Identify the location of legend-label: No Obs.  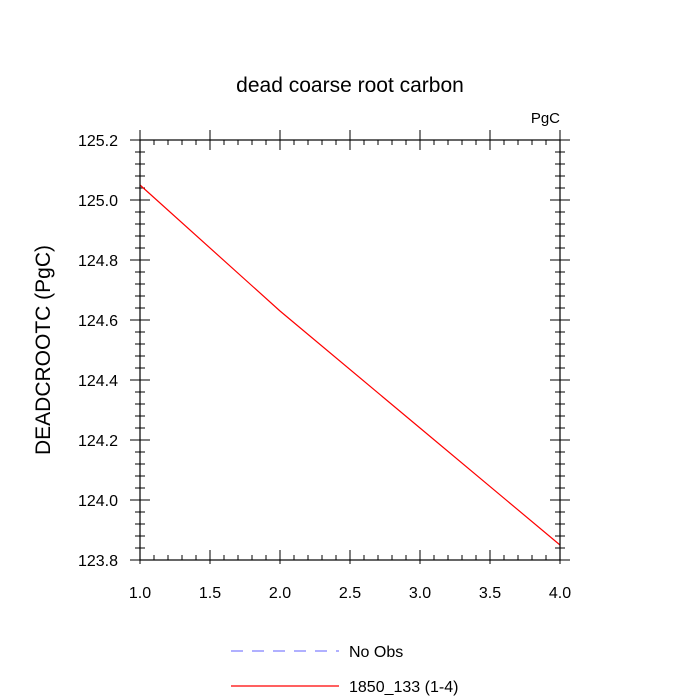
(376, 652).